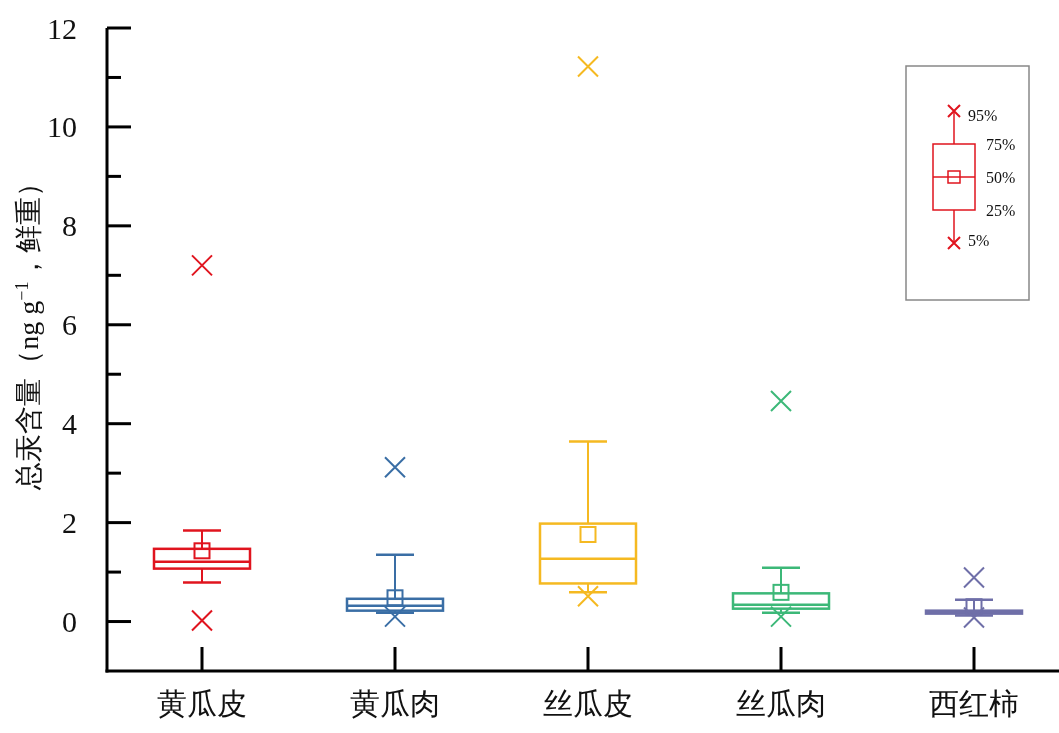 Image resolution: width=1059 pixels, height=733 pixels. What do you see at coordinates (69, 523) in the screenshot?
I see `y-tick-label: 2` at bounding box center [69, 523].